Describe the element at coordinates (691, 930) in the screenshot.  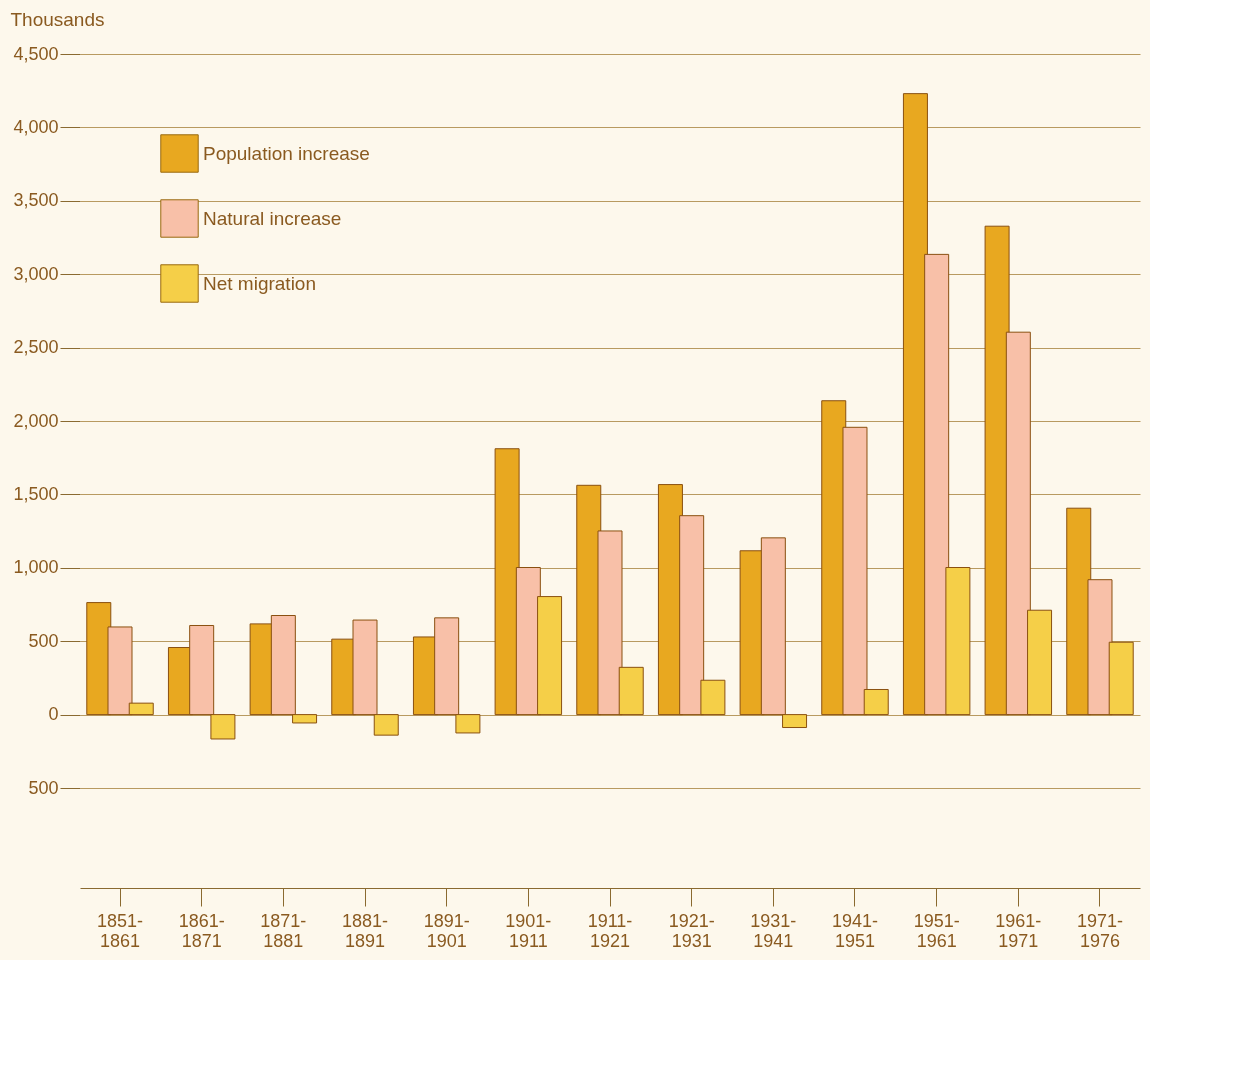
I see `x-tick-label: 1921-1931` at that location.